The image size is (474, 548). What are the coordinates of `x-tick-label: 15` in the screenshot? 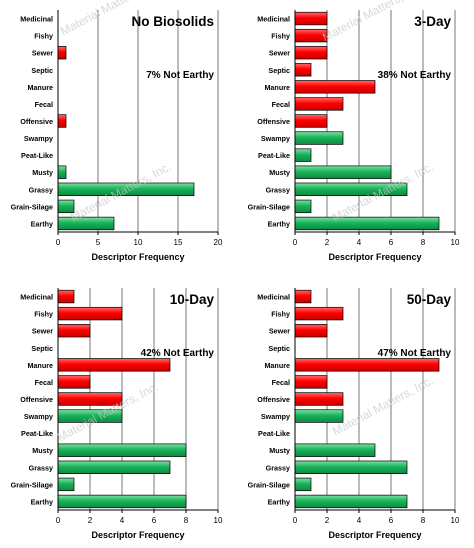 It's located at (178, 242).